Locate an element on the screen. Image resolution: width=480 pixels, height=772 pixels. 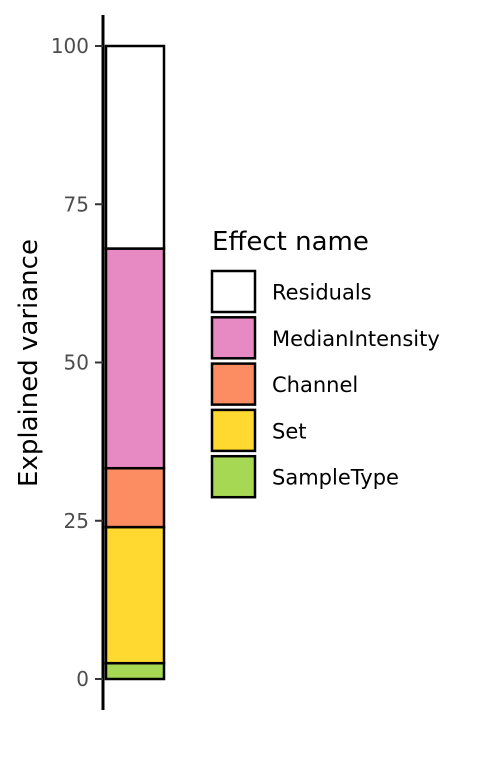
y-tick-label-50: 50 is located at coordinates (76, 363).